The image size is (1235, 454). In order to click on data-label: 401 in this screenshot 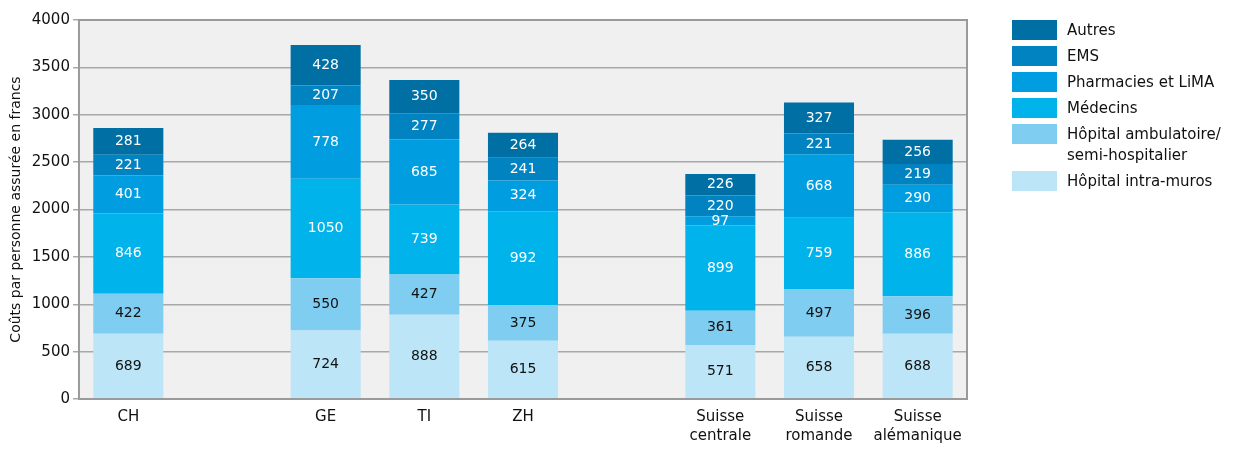, I will do `click(128, 193)`.